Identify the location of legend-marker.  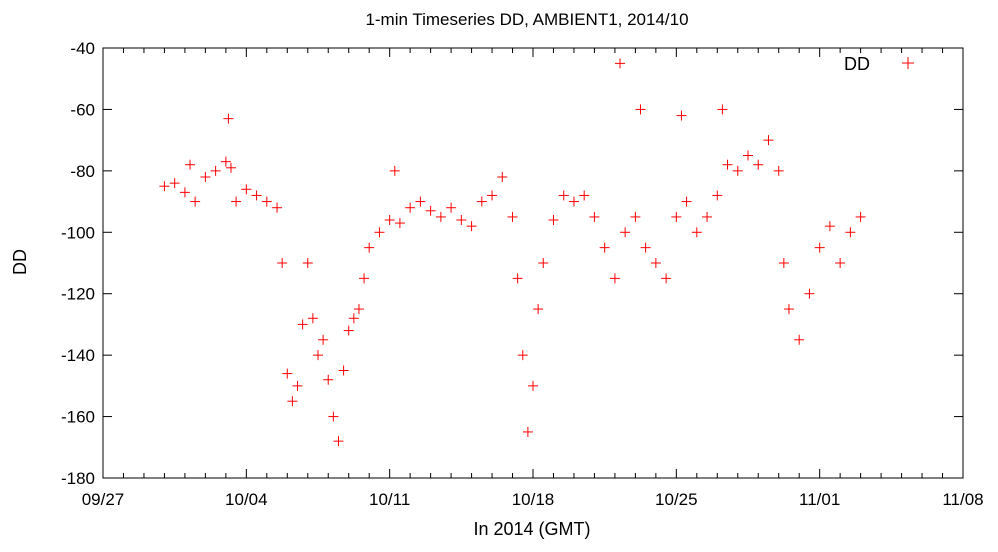
(908, 63).